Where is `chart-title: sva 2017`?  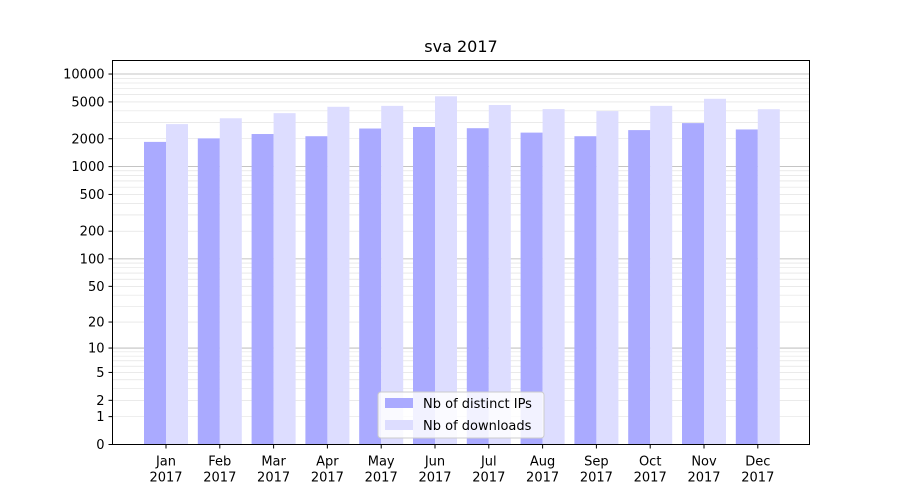 chart-title: sva 2017 is located at coordinates (460, 46).